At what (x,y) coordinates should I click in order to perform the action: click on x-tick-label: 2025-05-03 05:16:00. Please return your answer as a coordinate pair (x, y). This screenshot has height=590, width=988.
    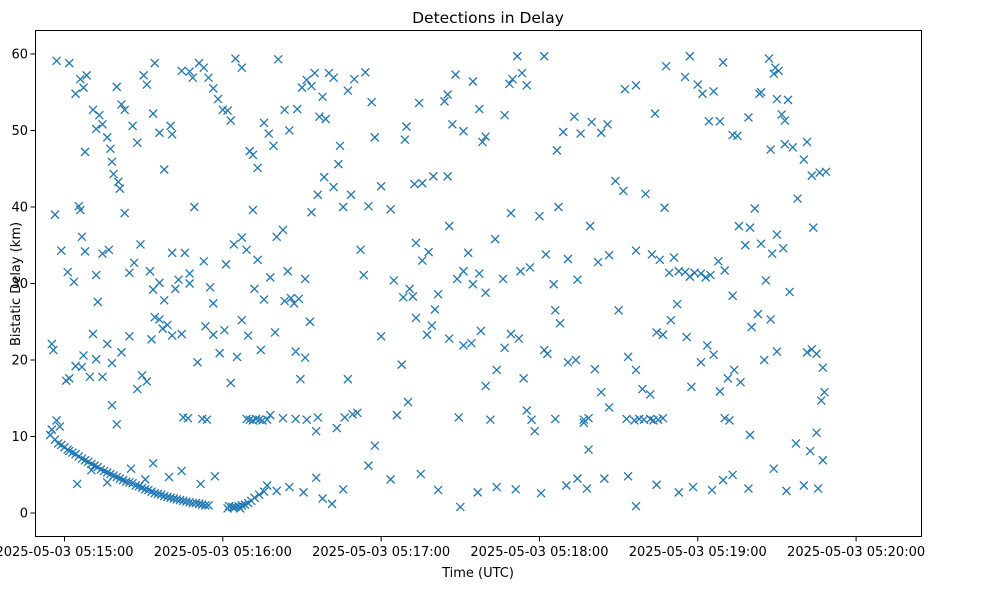
    Looking at the image, I should click on (223, 552).